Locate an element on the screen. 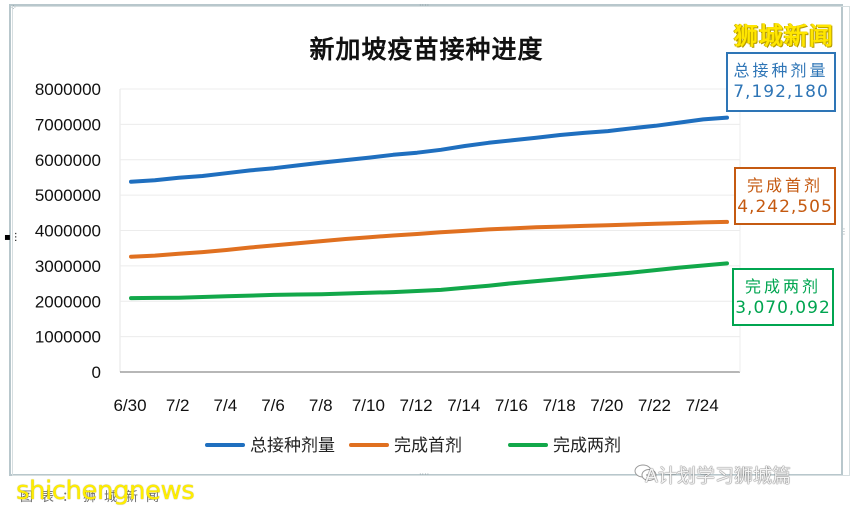 The width and height of the screenshot is (853, 511). callout-total-doses: 总接种剂量 7,192,180 is located at coordinates (781, 82).